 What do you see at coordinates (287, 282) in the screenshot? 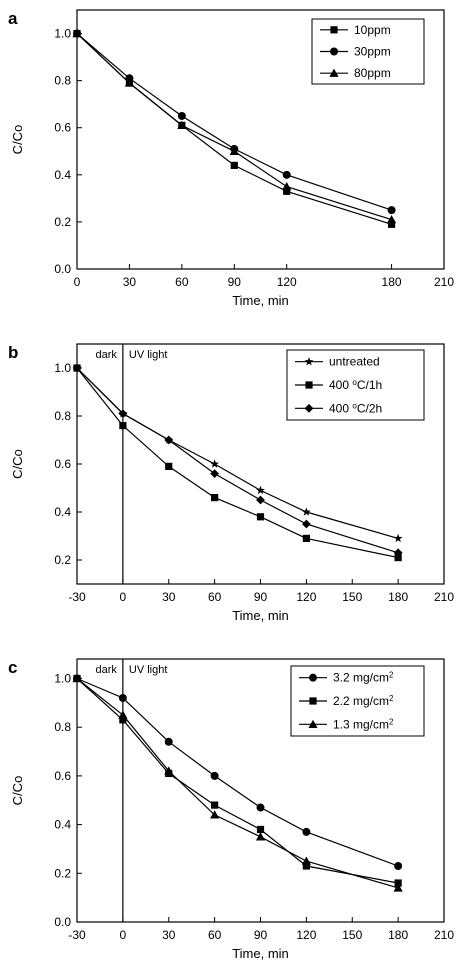
I see `x-tick-label: 120` at bounding box center [287, 282].